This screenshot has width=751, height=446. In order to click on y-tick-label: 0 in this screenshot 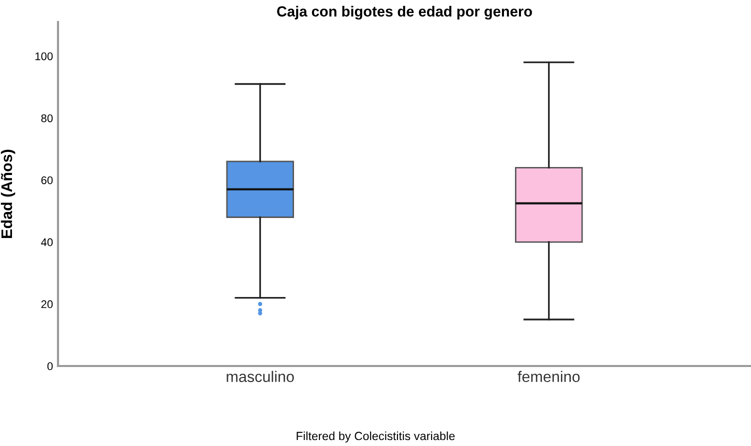, I will do `click(50, 366)`.